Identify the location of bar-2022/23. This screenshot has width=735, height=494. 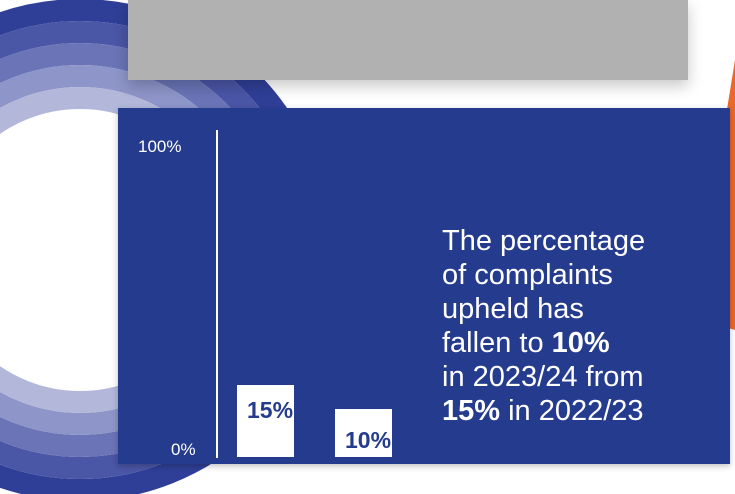
(265, 421).